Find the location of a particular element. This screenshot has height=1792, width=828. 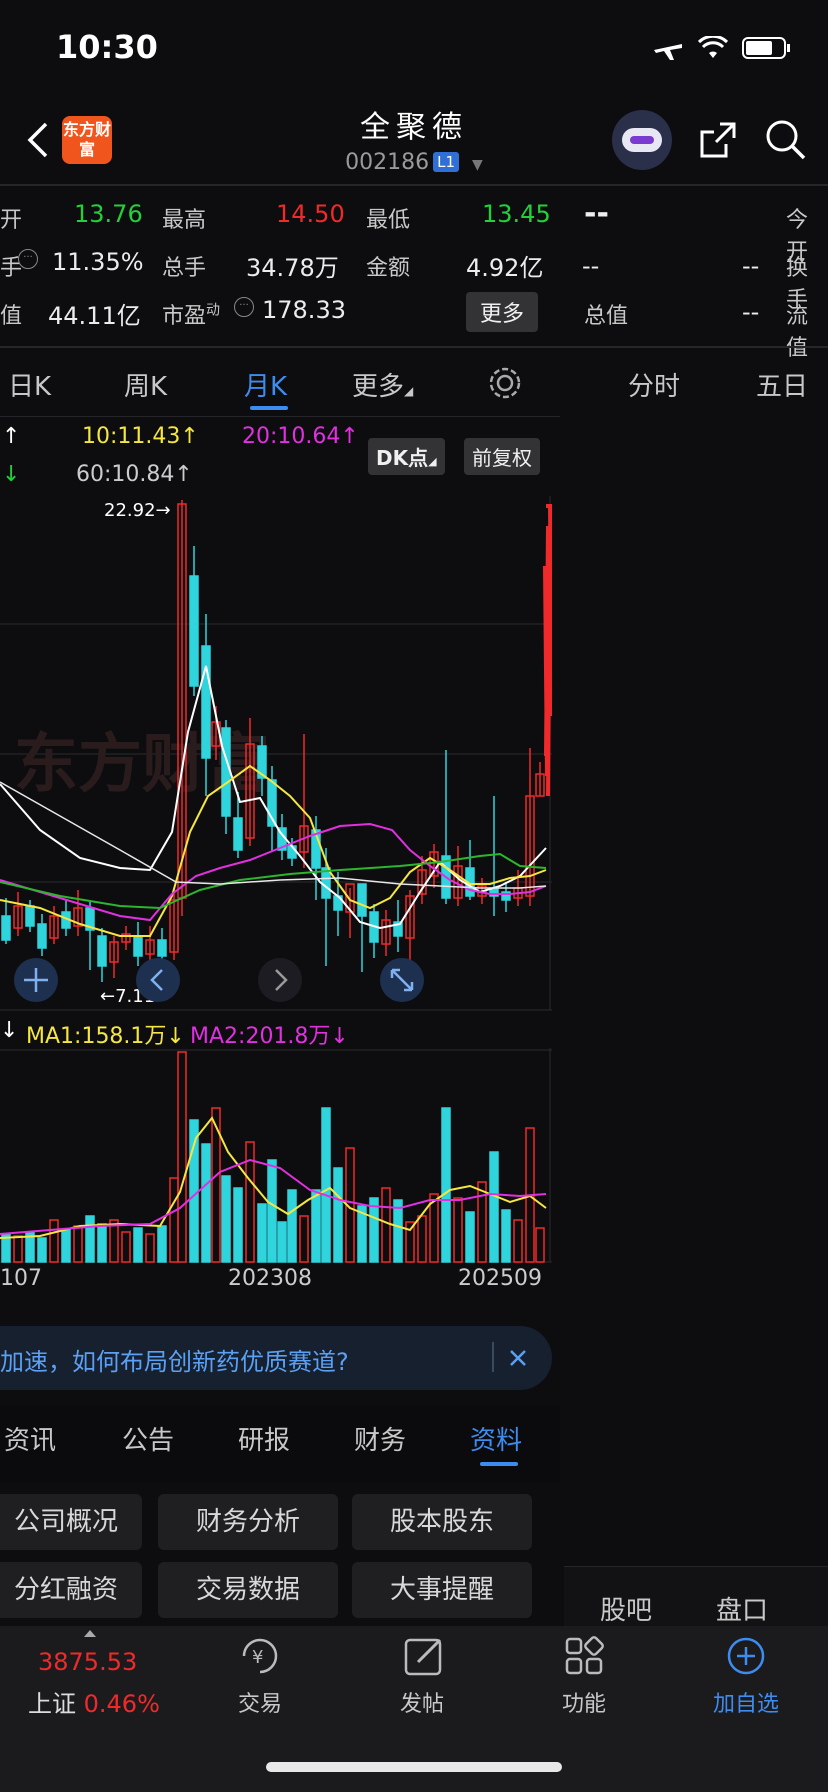

tab-more: 更多◢ is located at coordinates (383, 387).